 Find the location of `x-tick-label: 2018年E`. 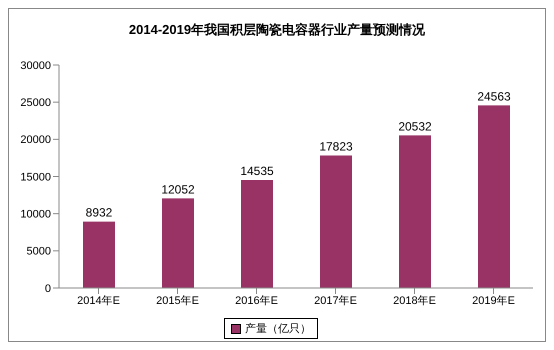

x-tick-label: 2018年E is located at coordinates (414, 300).